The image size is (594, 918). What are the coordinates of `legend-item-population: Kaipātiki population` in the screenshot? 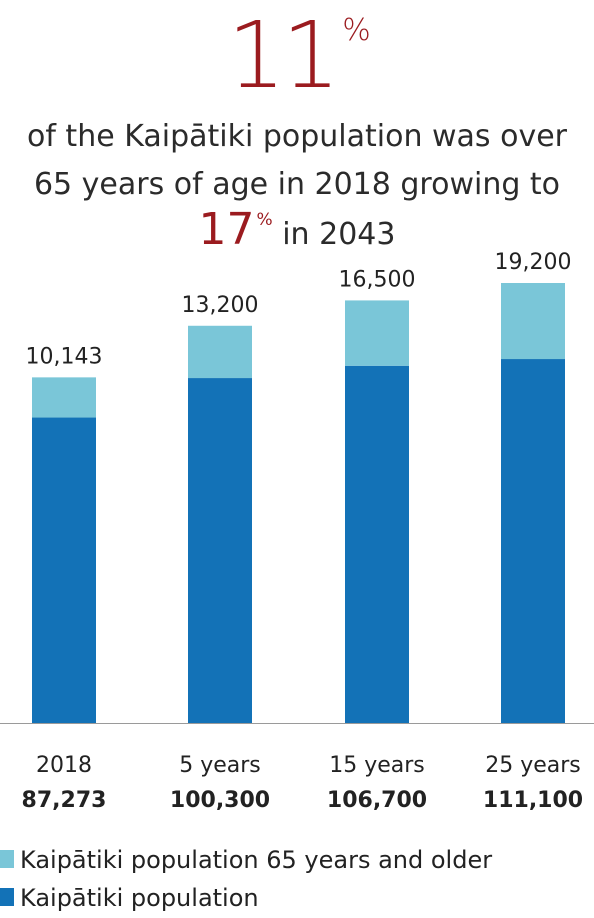 It's located at (129, 899).